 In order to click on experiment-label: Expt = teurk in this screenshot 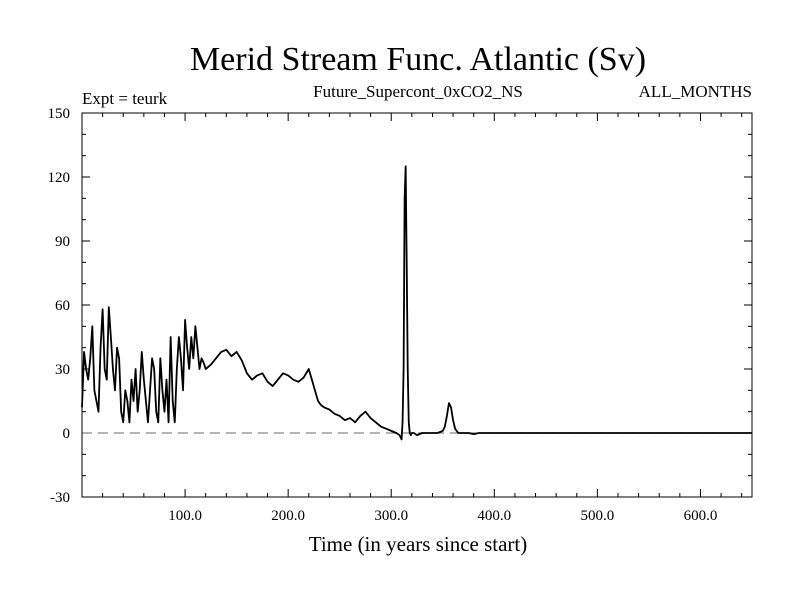, I will do `click(125, 98)`.